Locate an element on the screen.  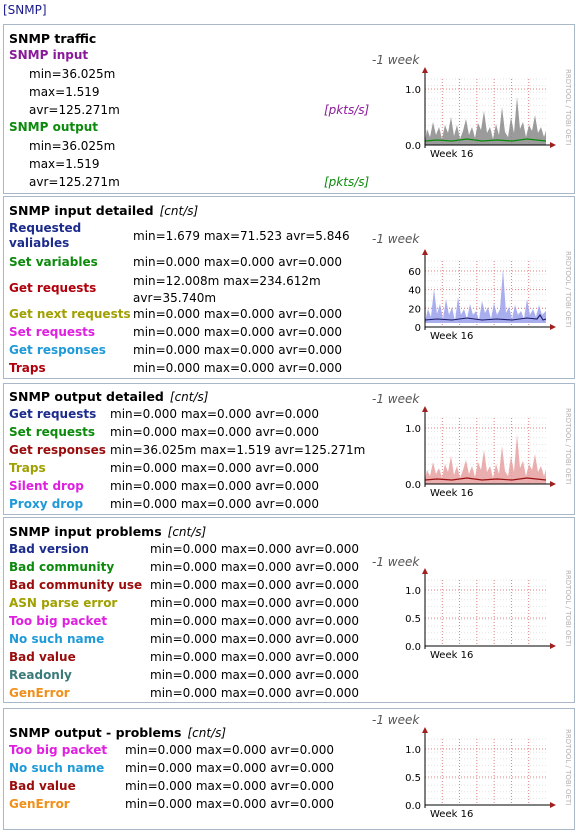
panel-title-text: SNMP output detailed is located at coordinates (86, 396).